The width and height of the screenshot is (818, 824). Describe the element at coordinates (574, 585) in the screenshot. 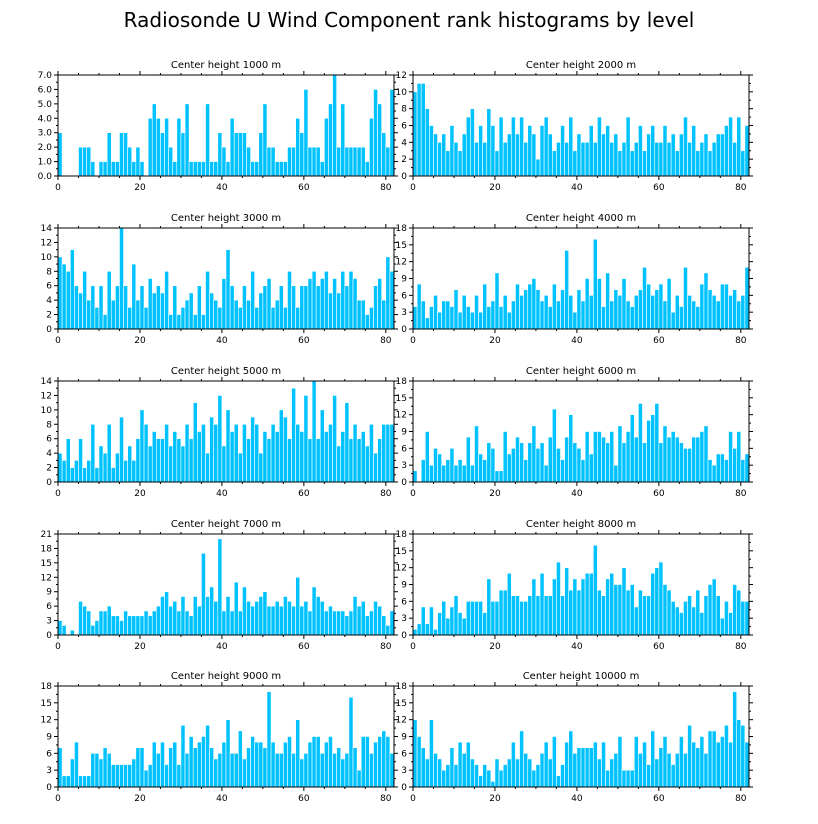

I see `panel-8: Center height 8000 m 0 3 6 9 12 15 18 0 20 40 60 80` at that location.